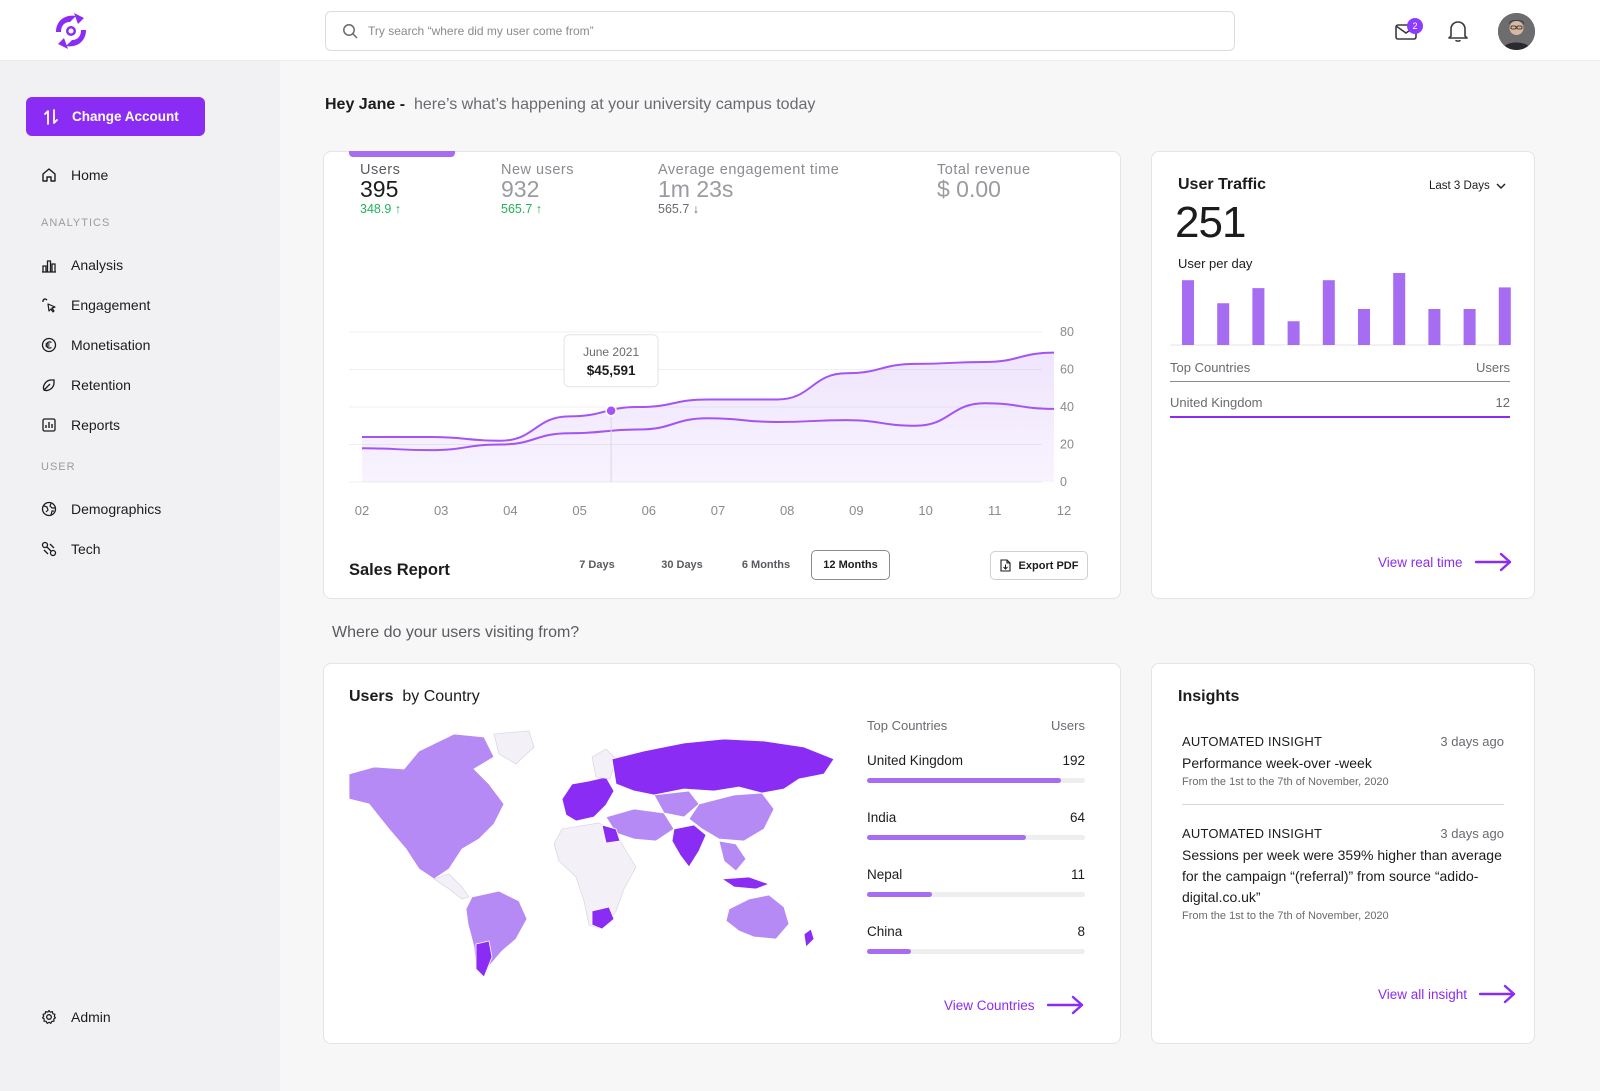  I want to click on sidebar-item-home: Home, so click(74, 175).